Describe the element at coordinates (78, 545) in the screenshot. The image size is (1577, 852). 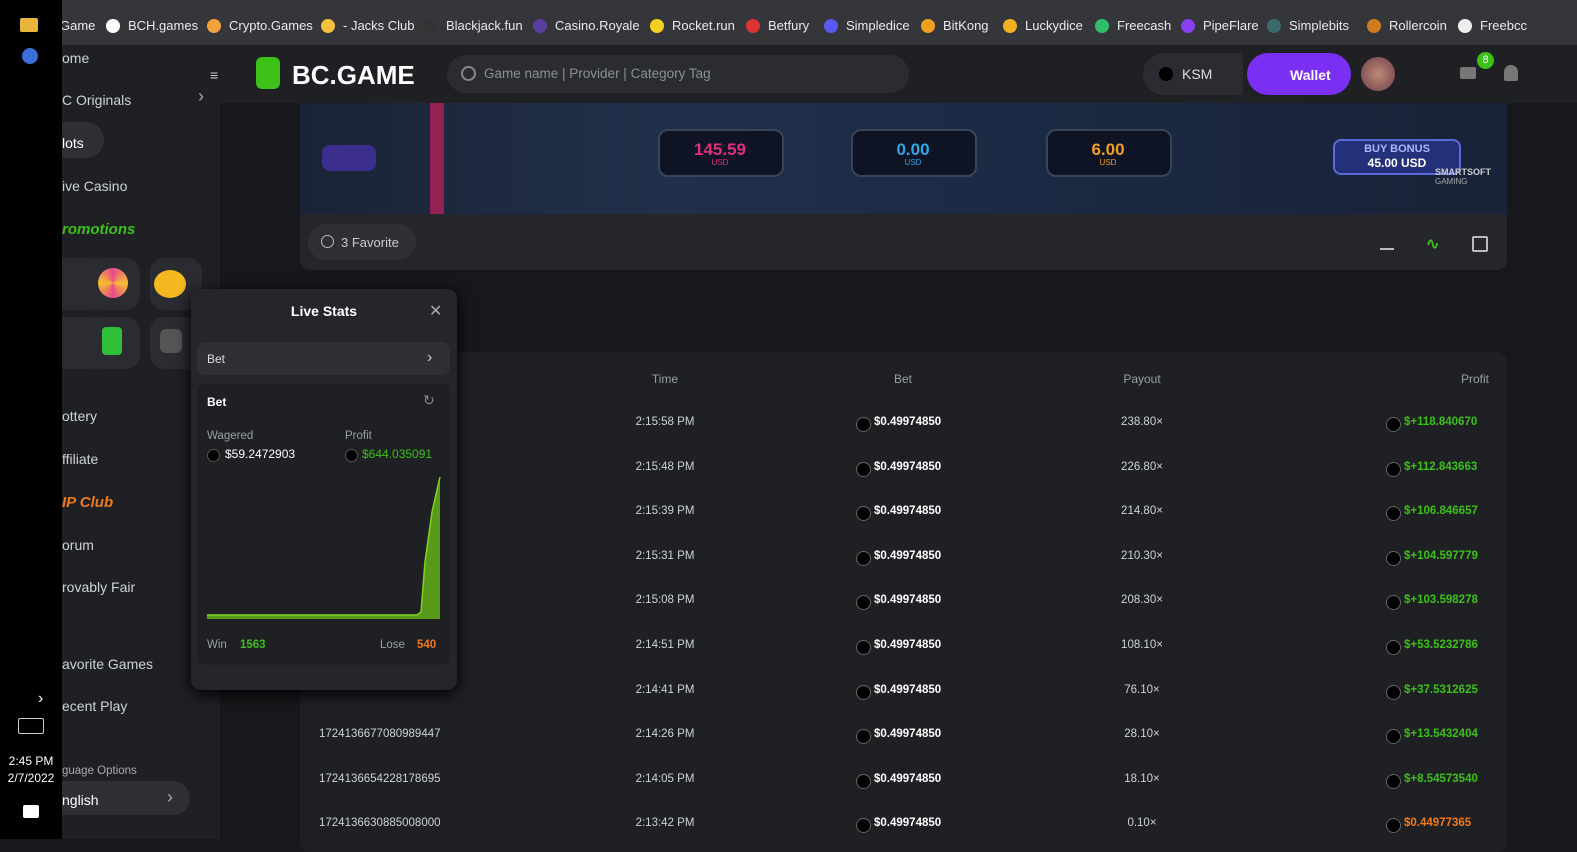
I see `sidebar-item: orum` at that location.